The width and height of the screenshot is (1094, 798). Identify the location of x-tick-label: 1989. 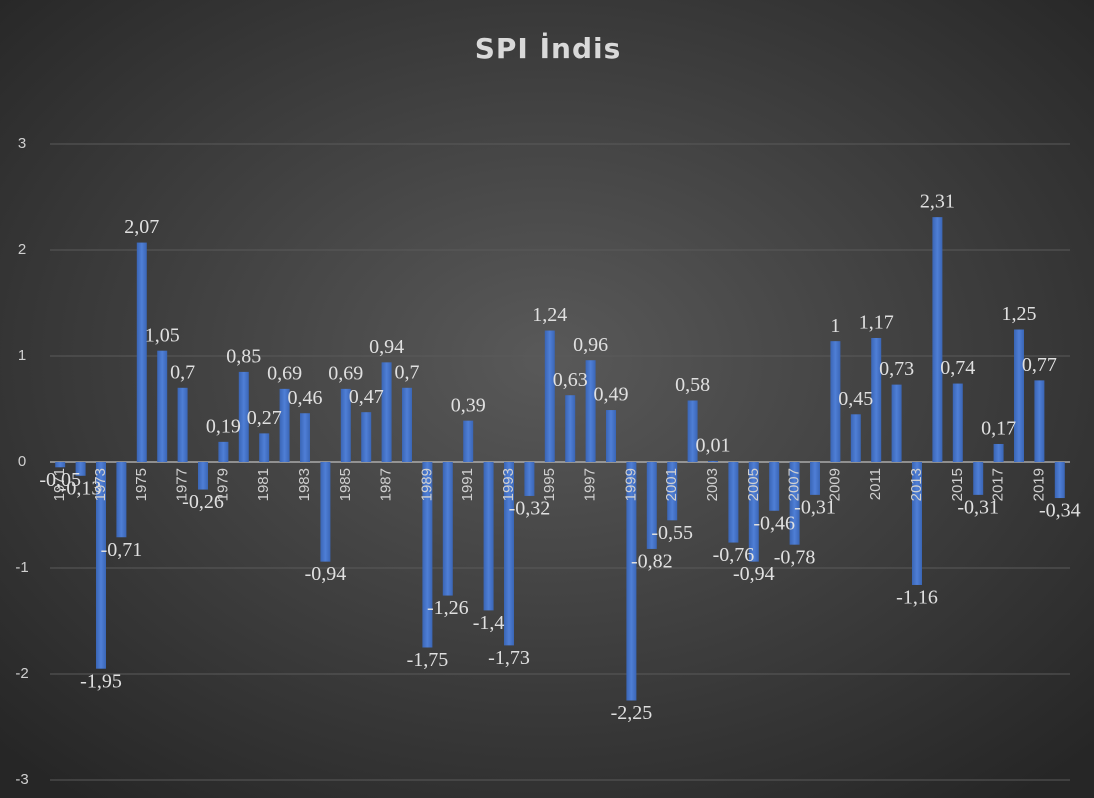
(426, 484).